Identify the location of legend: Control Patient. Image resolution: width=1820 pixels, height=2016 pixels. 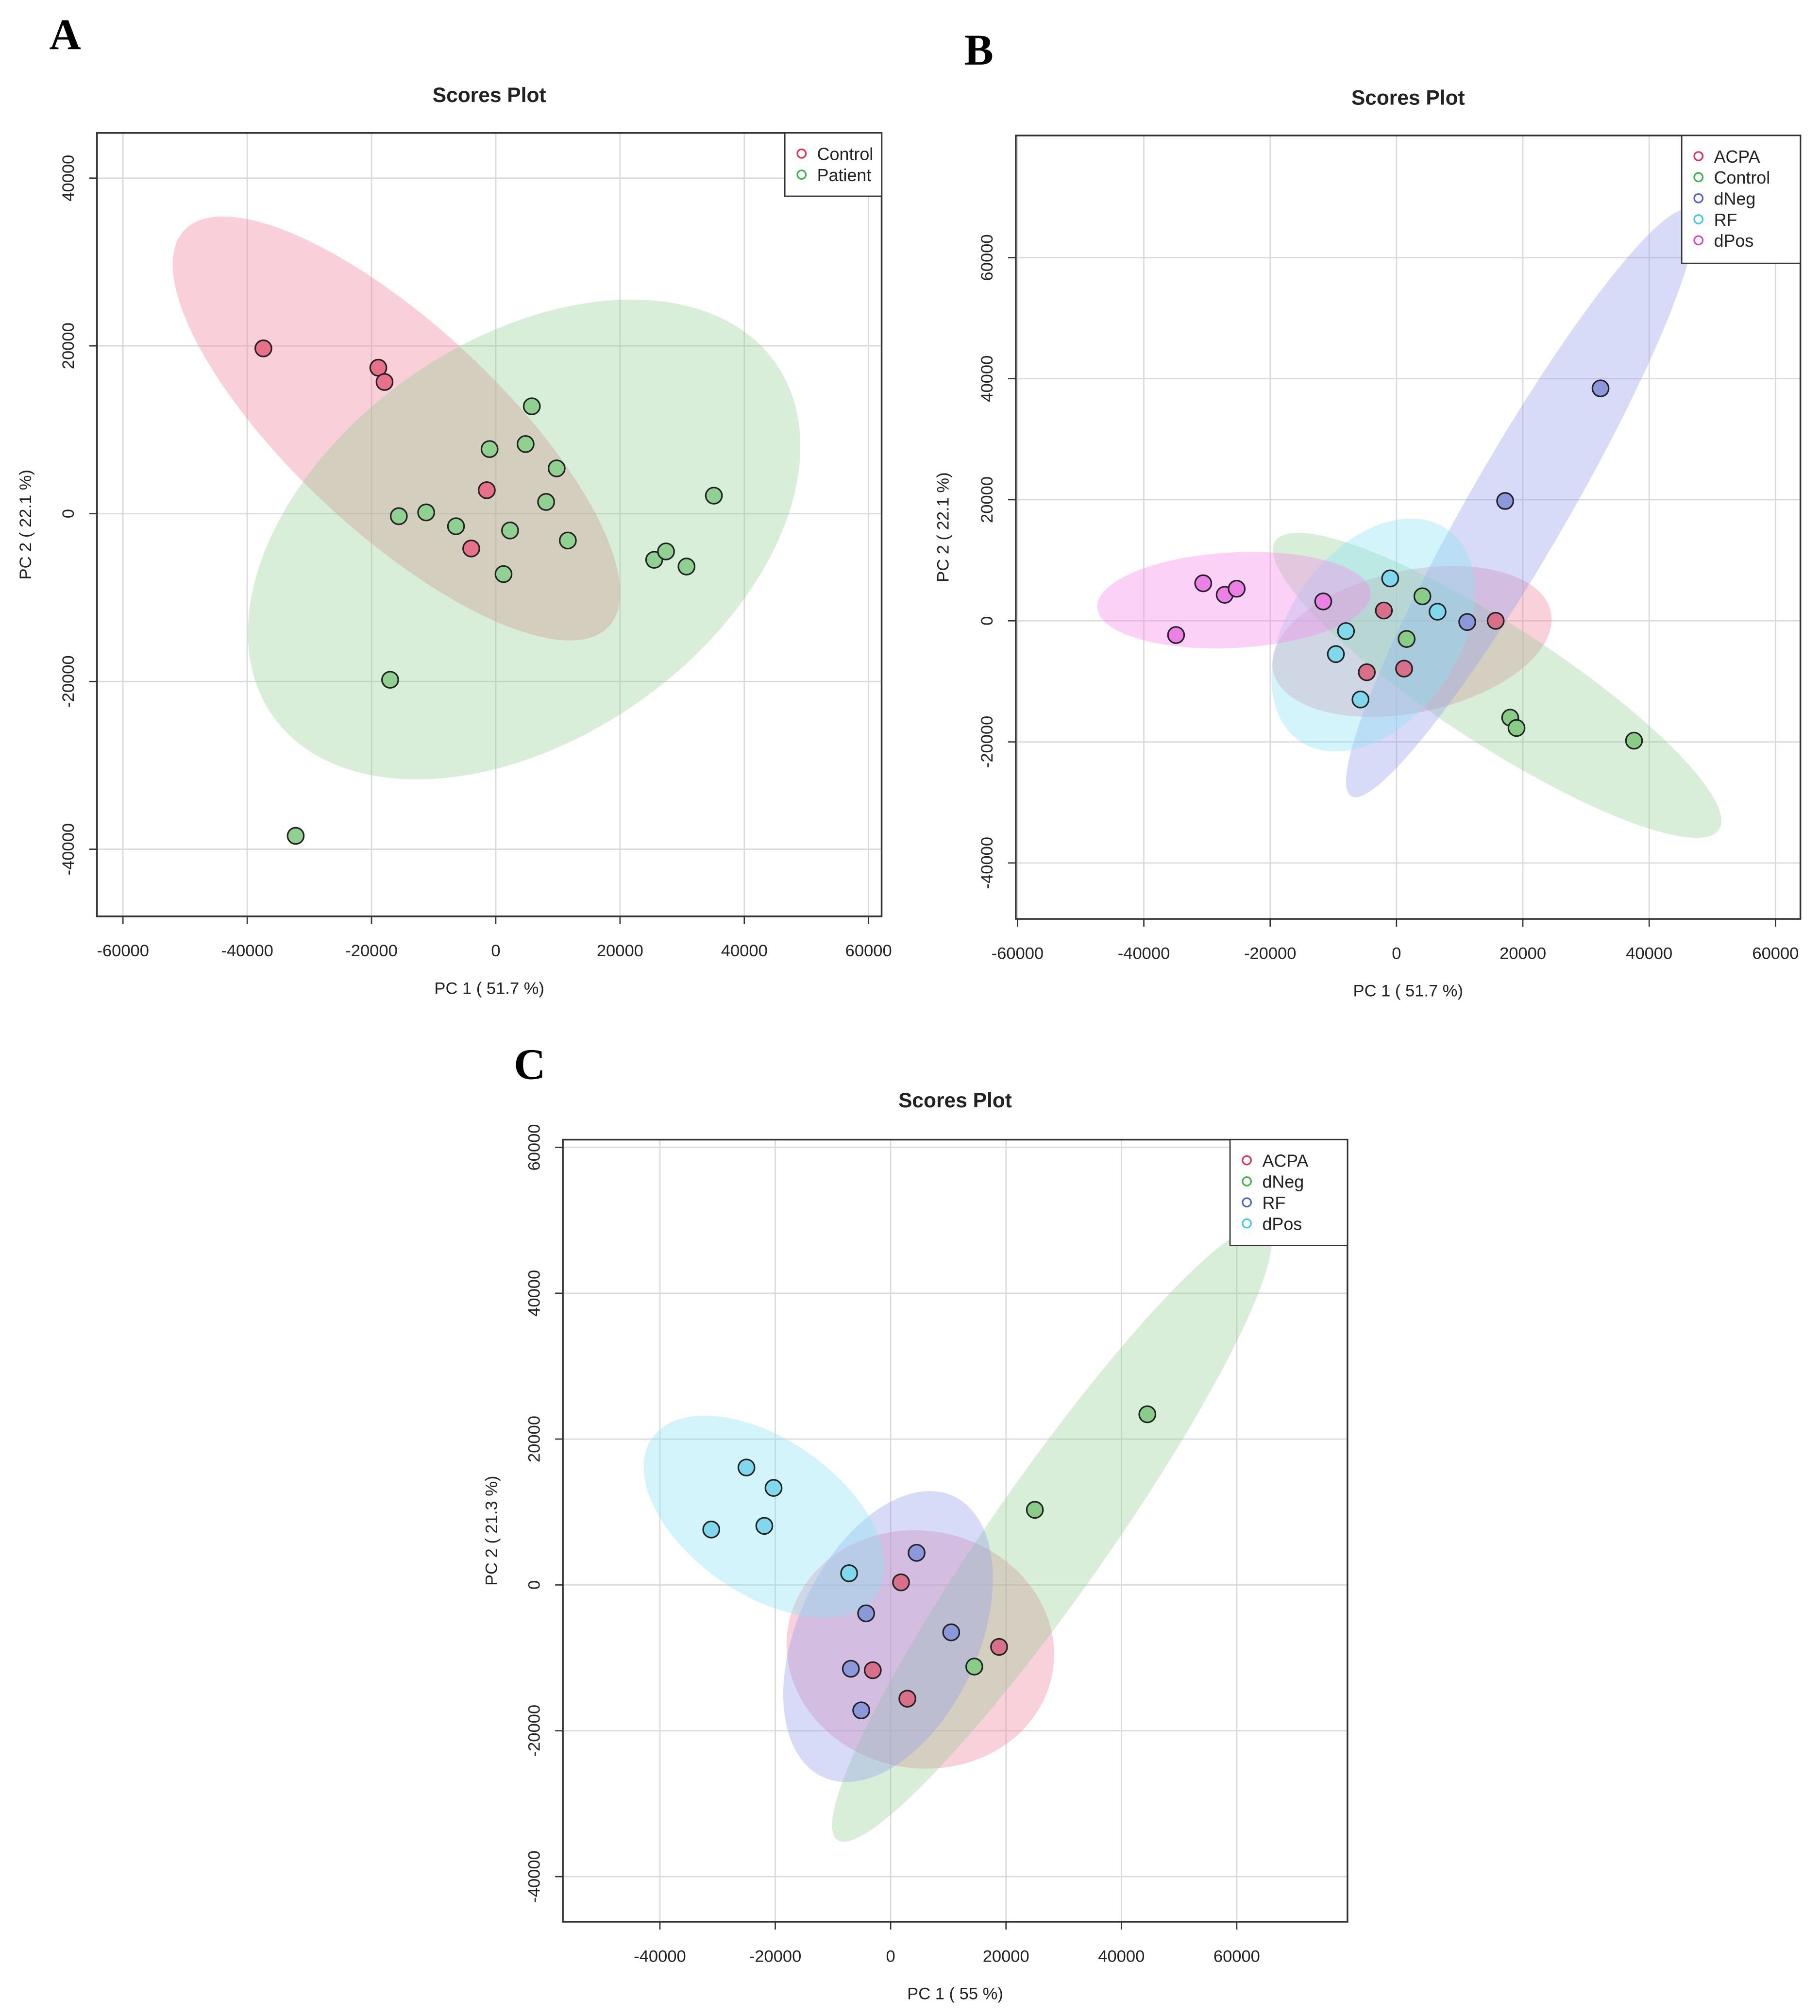
(833, 164).